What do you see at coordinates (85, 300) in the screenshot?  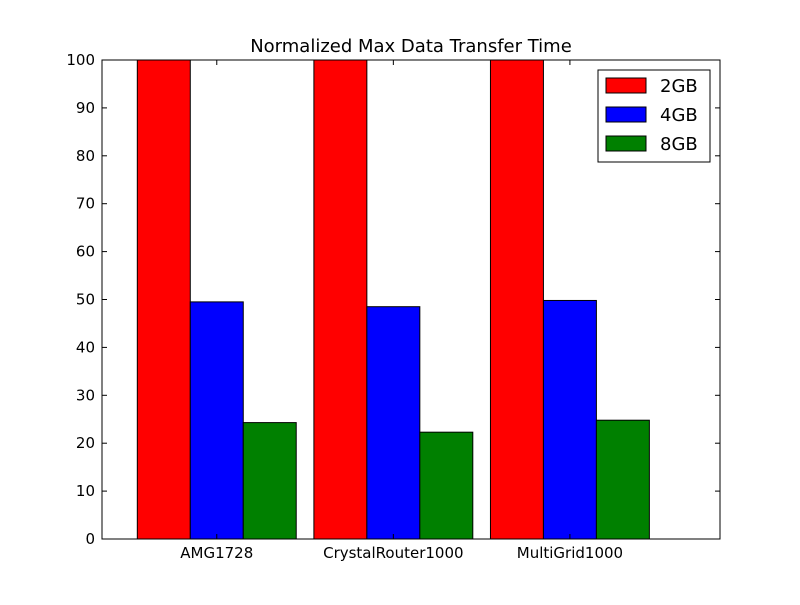 I see `ytick-label: 50` at bounding box center [85, 300].